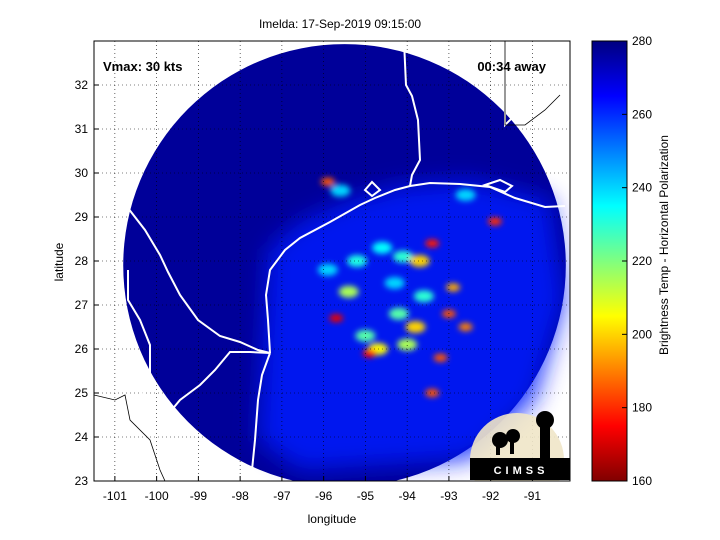 This screenshot has height=540, width=720. What do you see at coordinates (282, 496) in the screenshot?
I see `x-tick-label: -97` at bounding box center [282, 496].